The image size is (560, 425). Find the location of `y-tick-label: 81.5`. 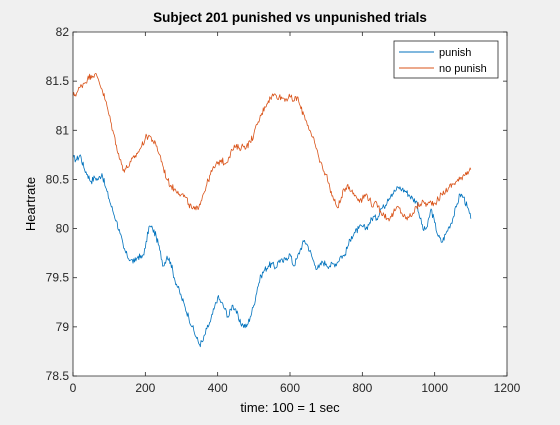

y-tick-label: 81.5 is located at coordinates (58, 81).